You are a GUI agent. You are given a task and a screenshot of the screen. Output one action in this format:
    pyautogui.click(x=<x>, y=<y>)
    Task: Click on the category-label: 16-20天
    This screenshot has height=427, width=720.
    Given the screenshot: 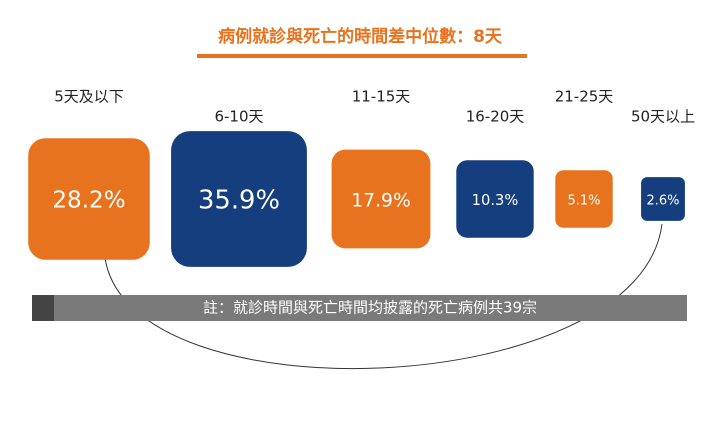 What is the action you would take?
    pyautogui.click(x=495, y=117)
    